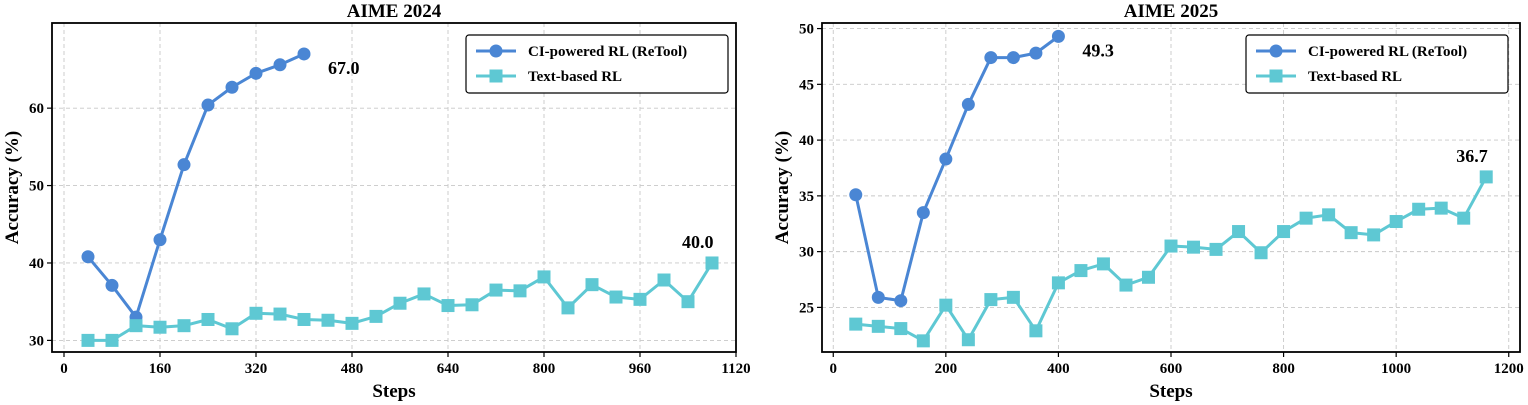 This screenshot has height=405, width=1528. Describe the element at coordinates (1058, 369) in the screenshot. I see `x-tick-label: 400` at that location.